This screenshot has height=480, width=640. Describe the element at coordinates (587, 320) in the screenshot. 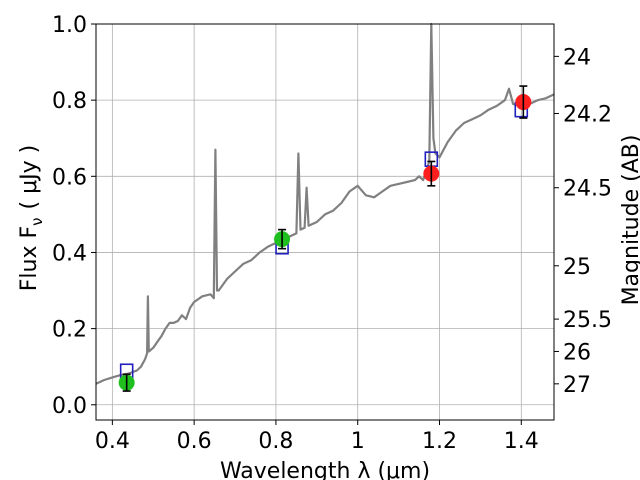

I see `y2-tick-label: 25.5` at that location.